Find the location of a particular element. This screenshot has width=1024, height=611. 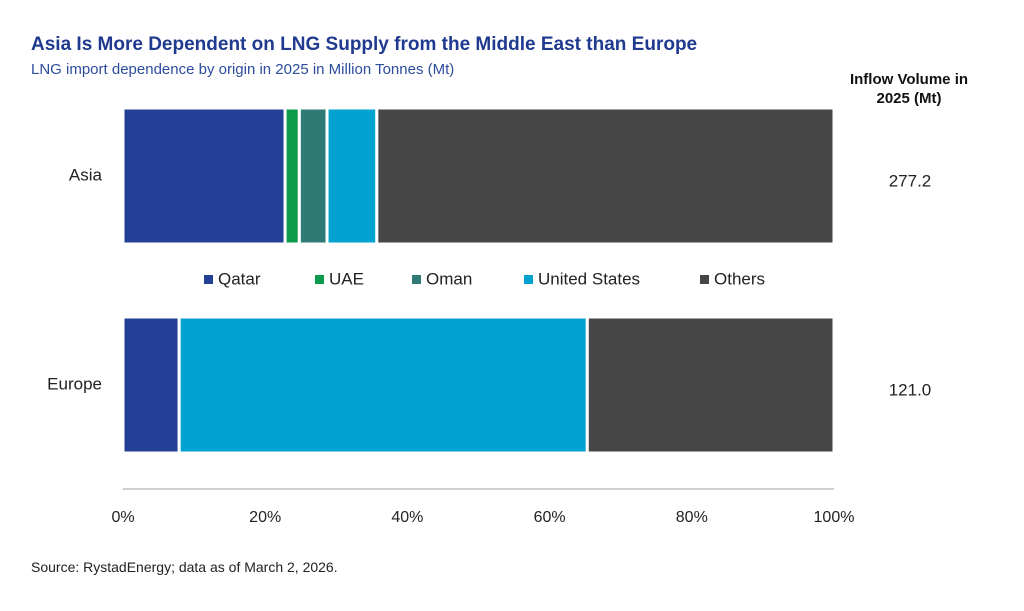

bar-europe-united-states is located at coordinates (383, 385).